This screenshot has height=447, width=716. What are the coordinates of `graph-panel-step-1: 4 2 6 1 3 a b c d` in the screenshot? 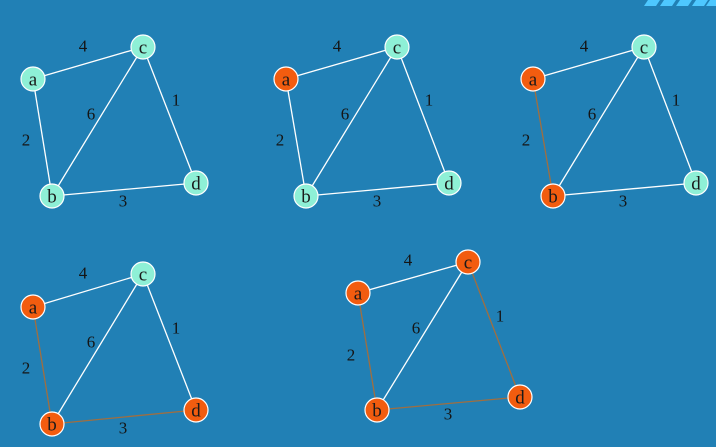 It's located at (114, 122).